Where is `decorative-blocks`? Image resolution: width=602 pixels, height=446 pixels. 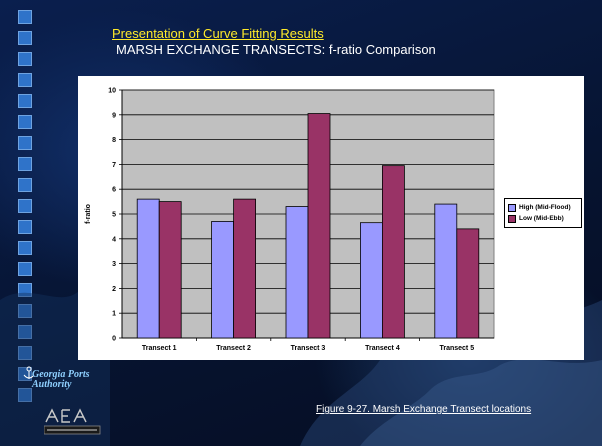
decorative-blocks is located at coordinates (29, 209).